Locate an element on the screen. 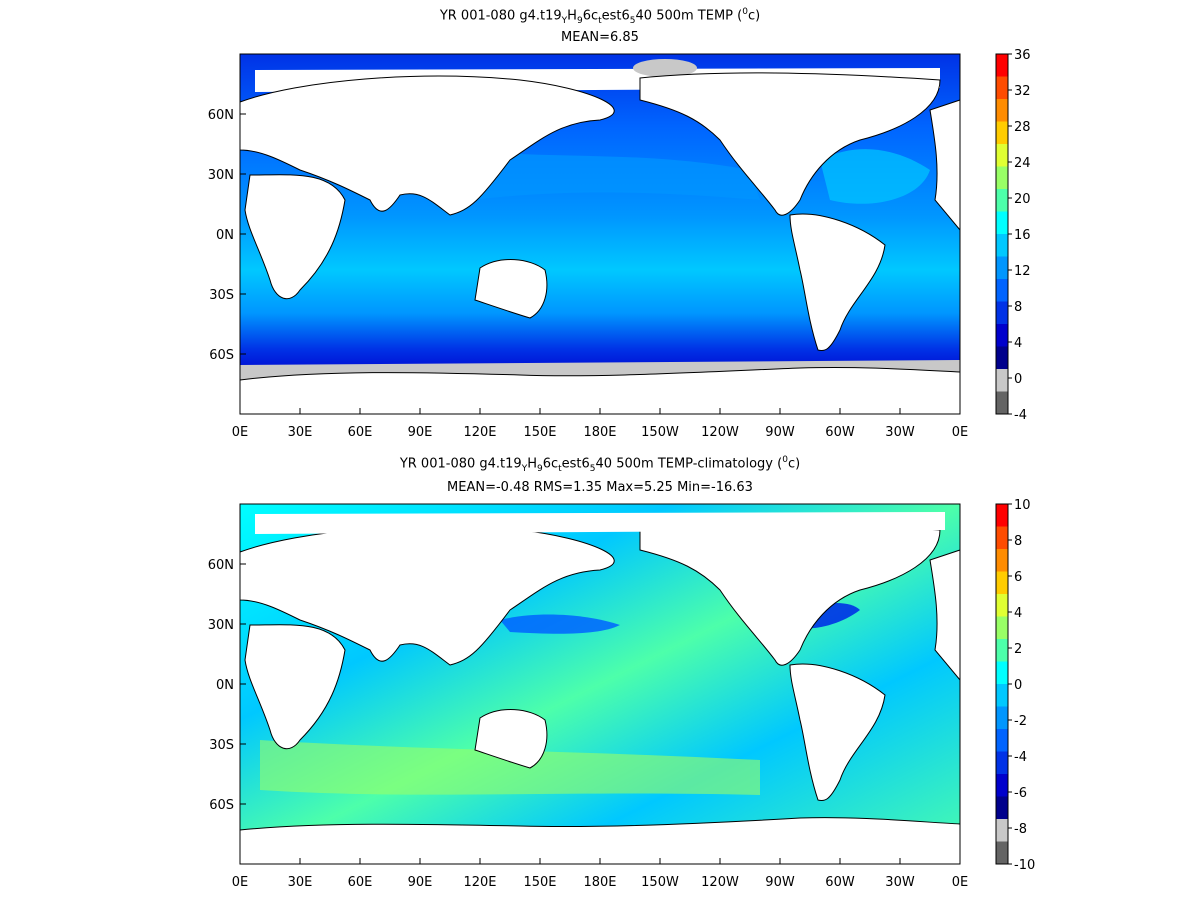  arctic-ice is located at coordinates (665, 68).